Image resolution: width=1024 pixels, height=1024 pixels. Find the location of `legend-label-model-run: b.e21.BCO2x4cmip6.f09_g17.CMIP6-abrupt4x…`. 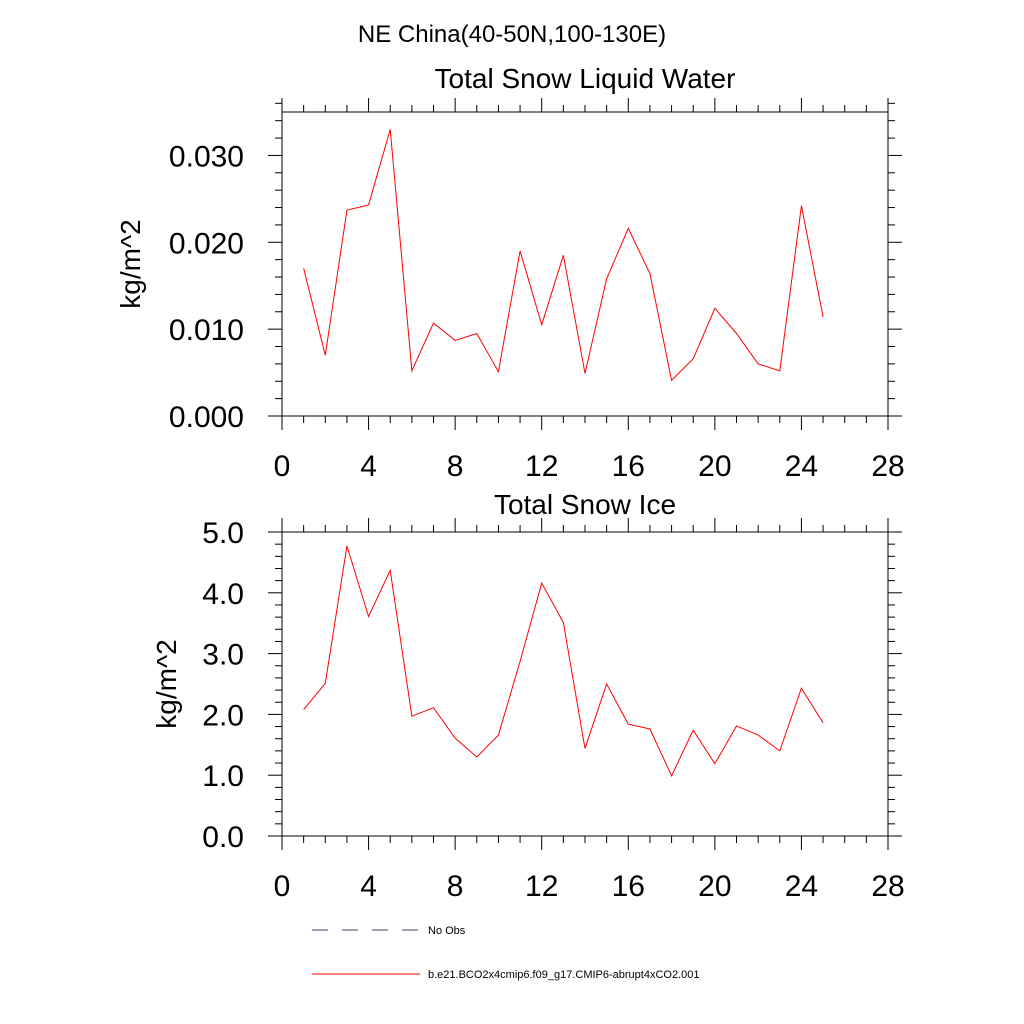

legend-label-model-run: b.e21.BCO2x4cmip6.f09_g17.CMIP6-abrupt4x… is located at coordinates (564, 975).